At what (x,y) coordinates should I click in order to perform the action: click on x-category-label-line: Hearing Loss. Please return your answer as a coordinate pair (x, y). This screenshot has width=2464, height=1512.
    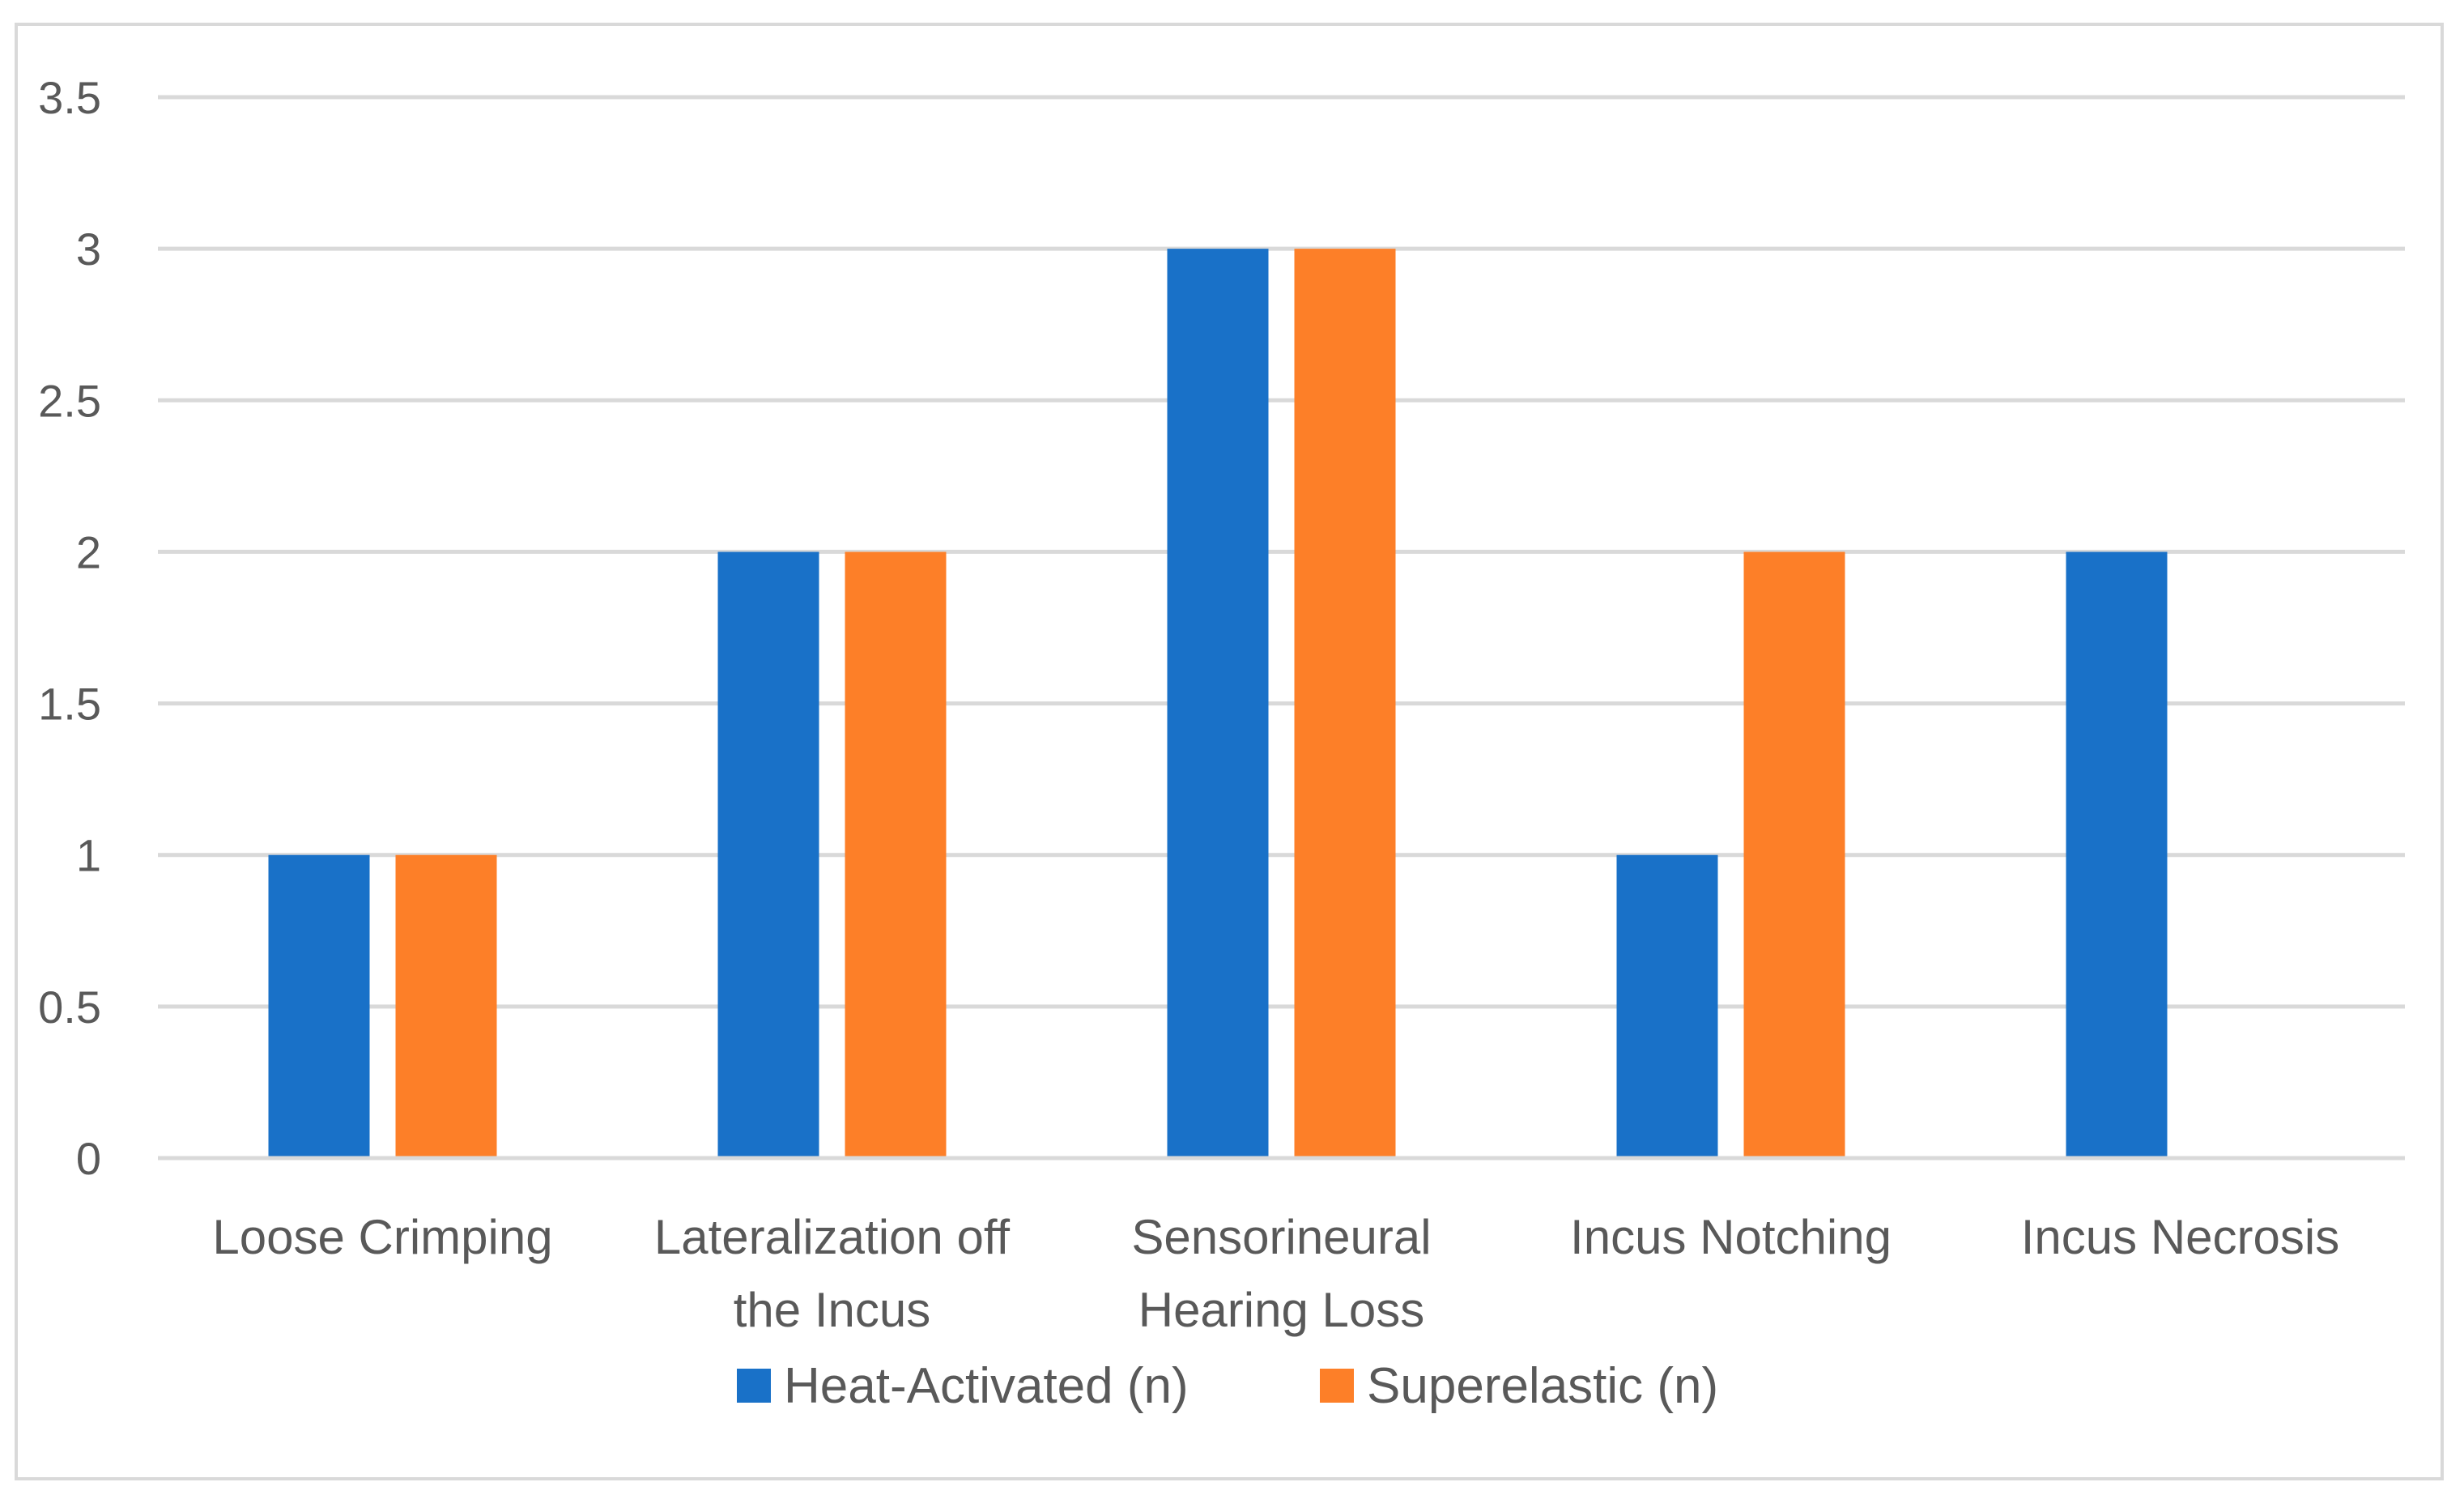
    Looking at the image, I should click on (1281, 1310).